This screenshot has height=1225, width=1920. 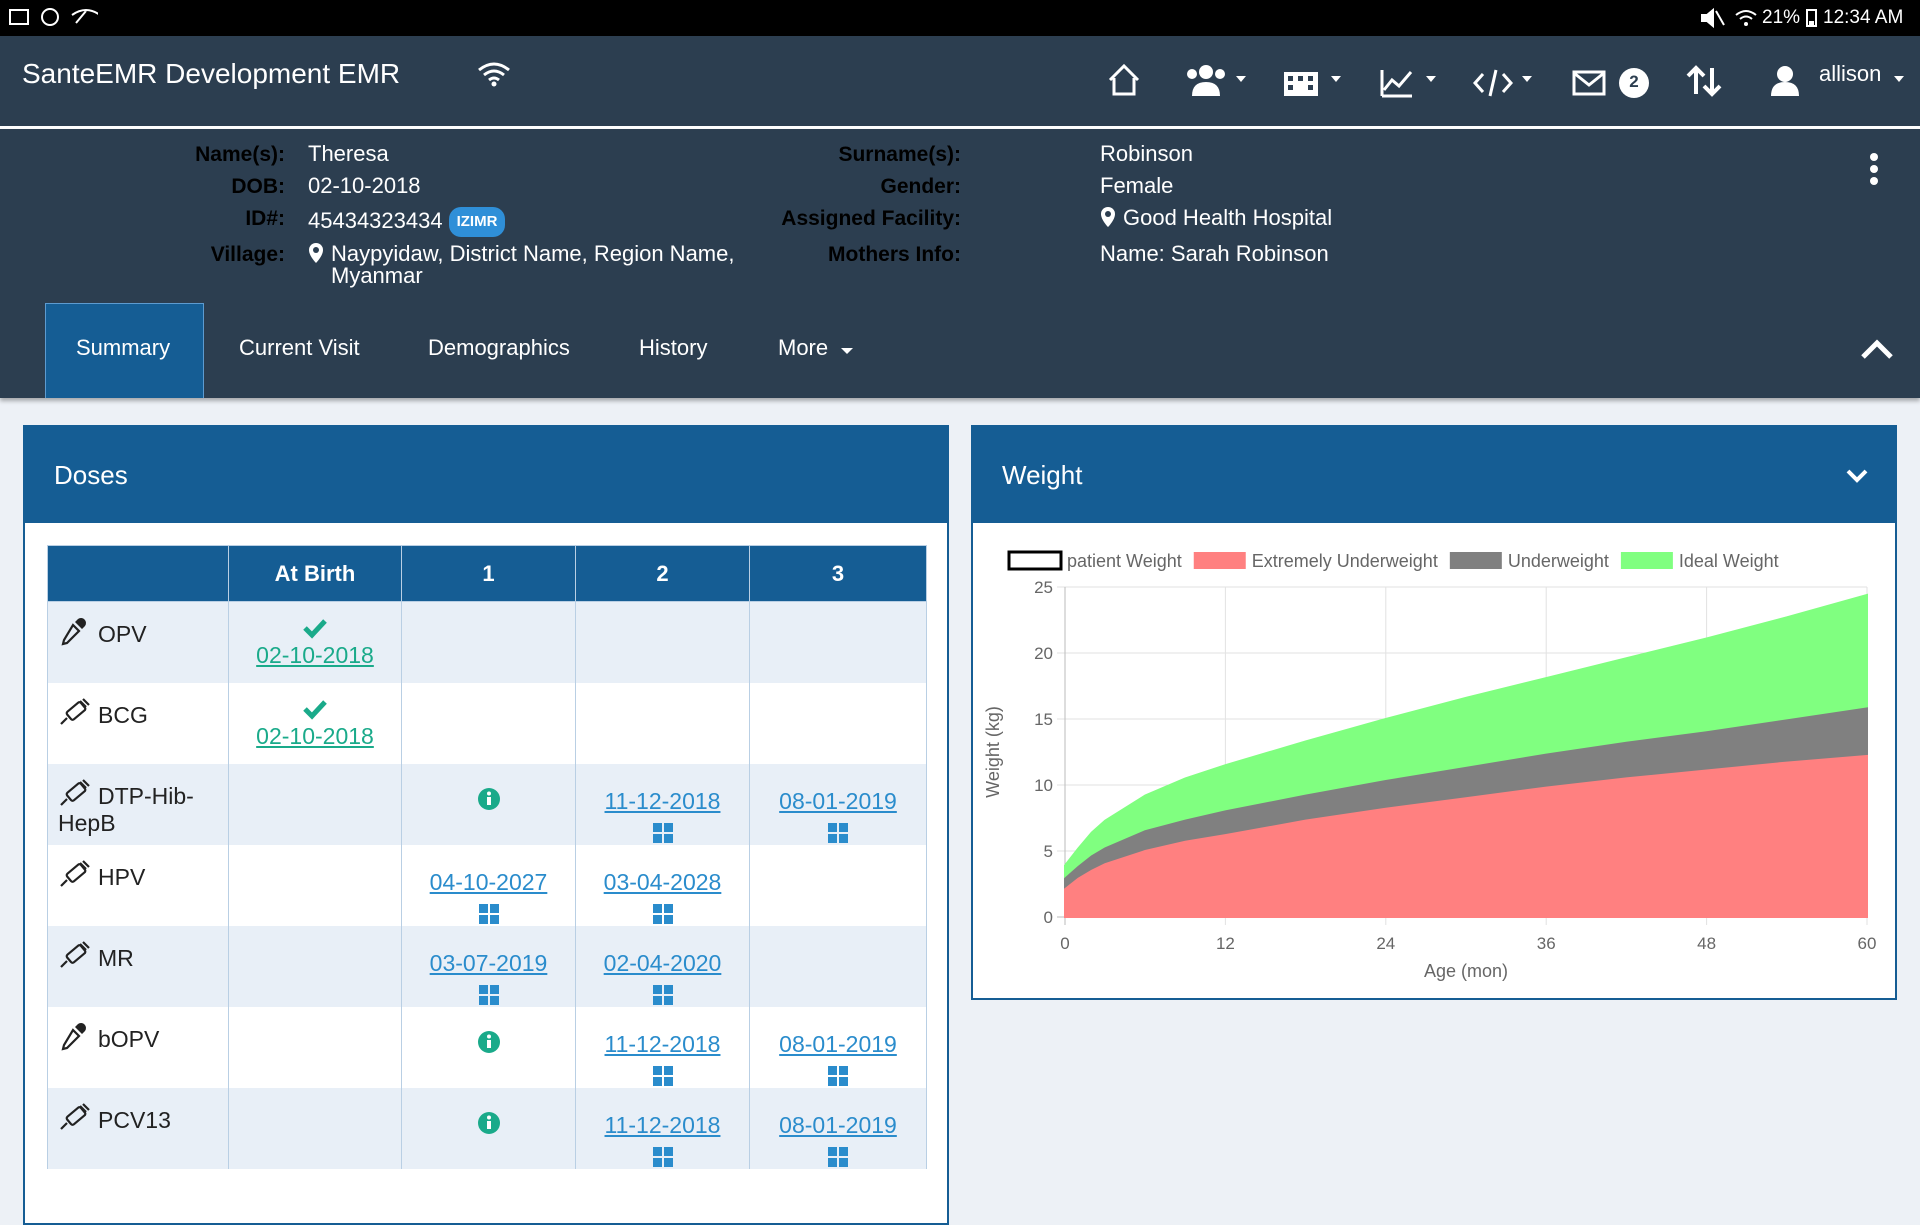 What do you see at coordinates (138, 642) in the screenshot?
I see `vaccine-cell: OPV` at bounding box center [138, 642].